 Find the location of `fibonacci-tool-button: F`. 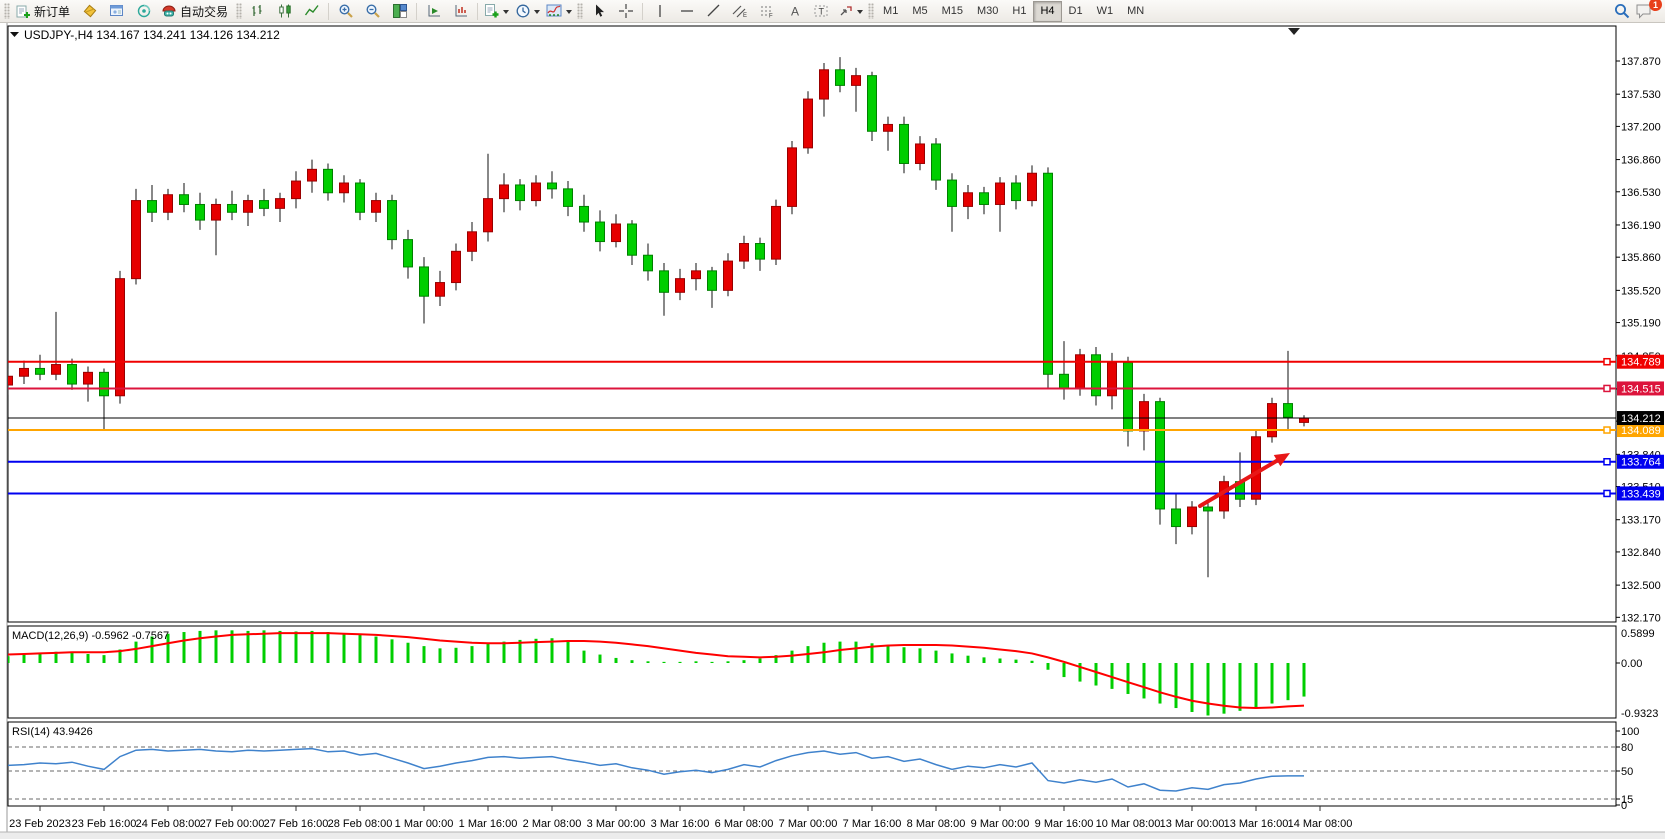

fibonacci-tool-button: F is located at coordinates (767, 11).